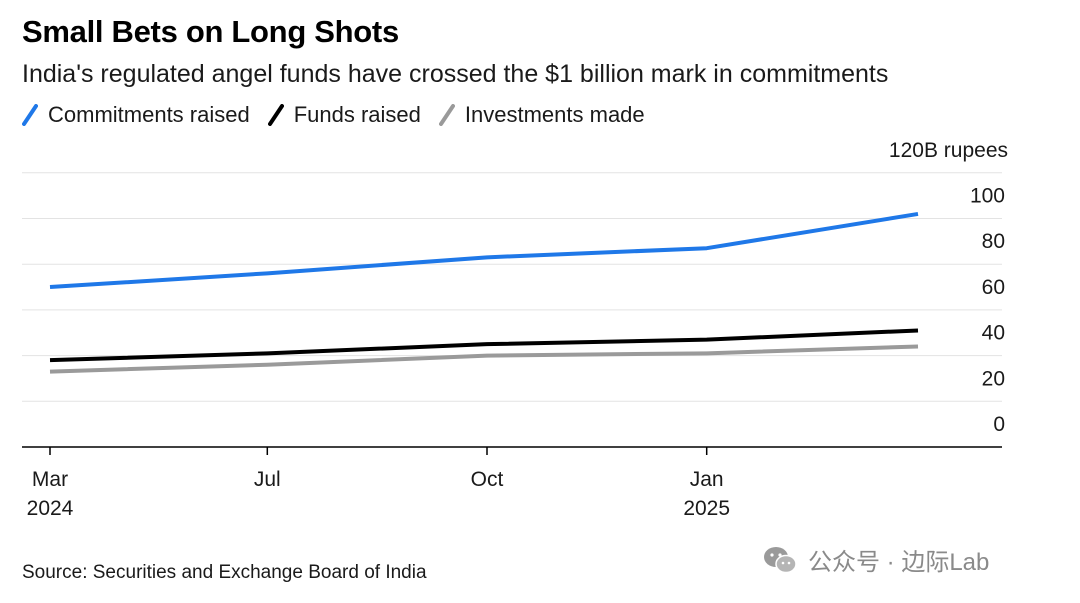 This screenshot has width=1080, height=603. I want to click on legend-item-investments: Investments made, so click(541, 115).